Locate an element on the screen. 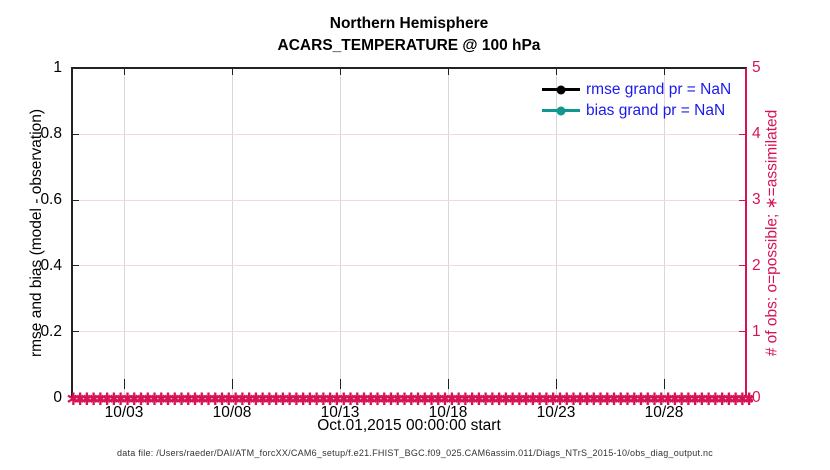 This screenshot has width=830, height=470. legend: rmse grand pr = NaN bias grand pr = NaN is located at coordinates (636, 100).